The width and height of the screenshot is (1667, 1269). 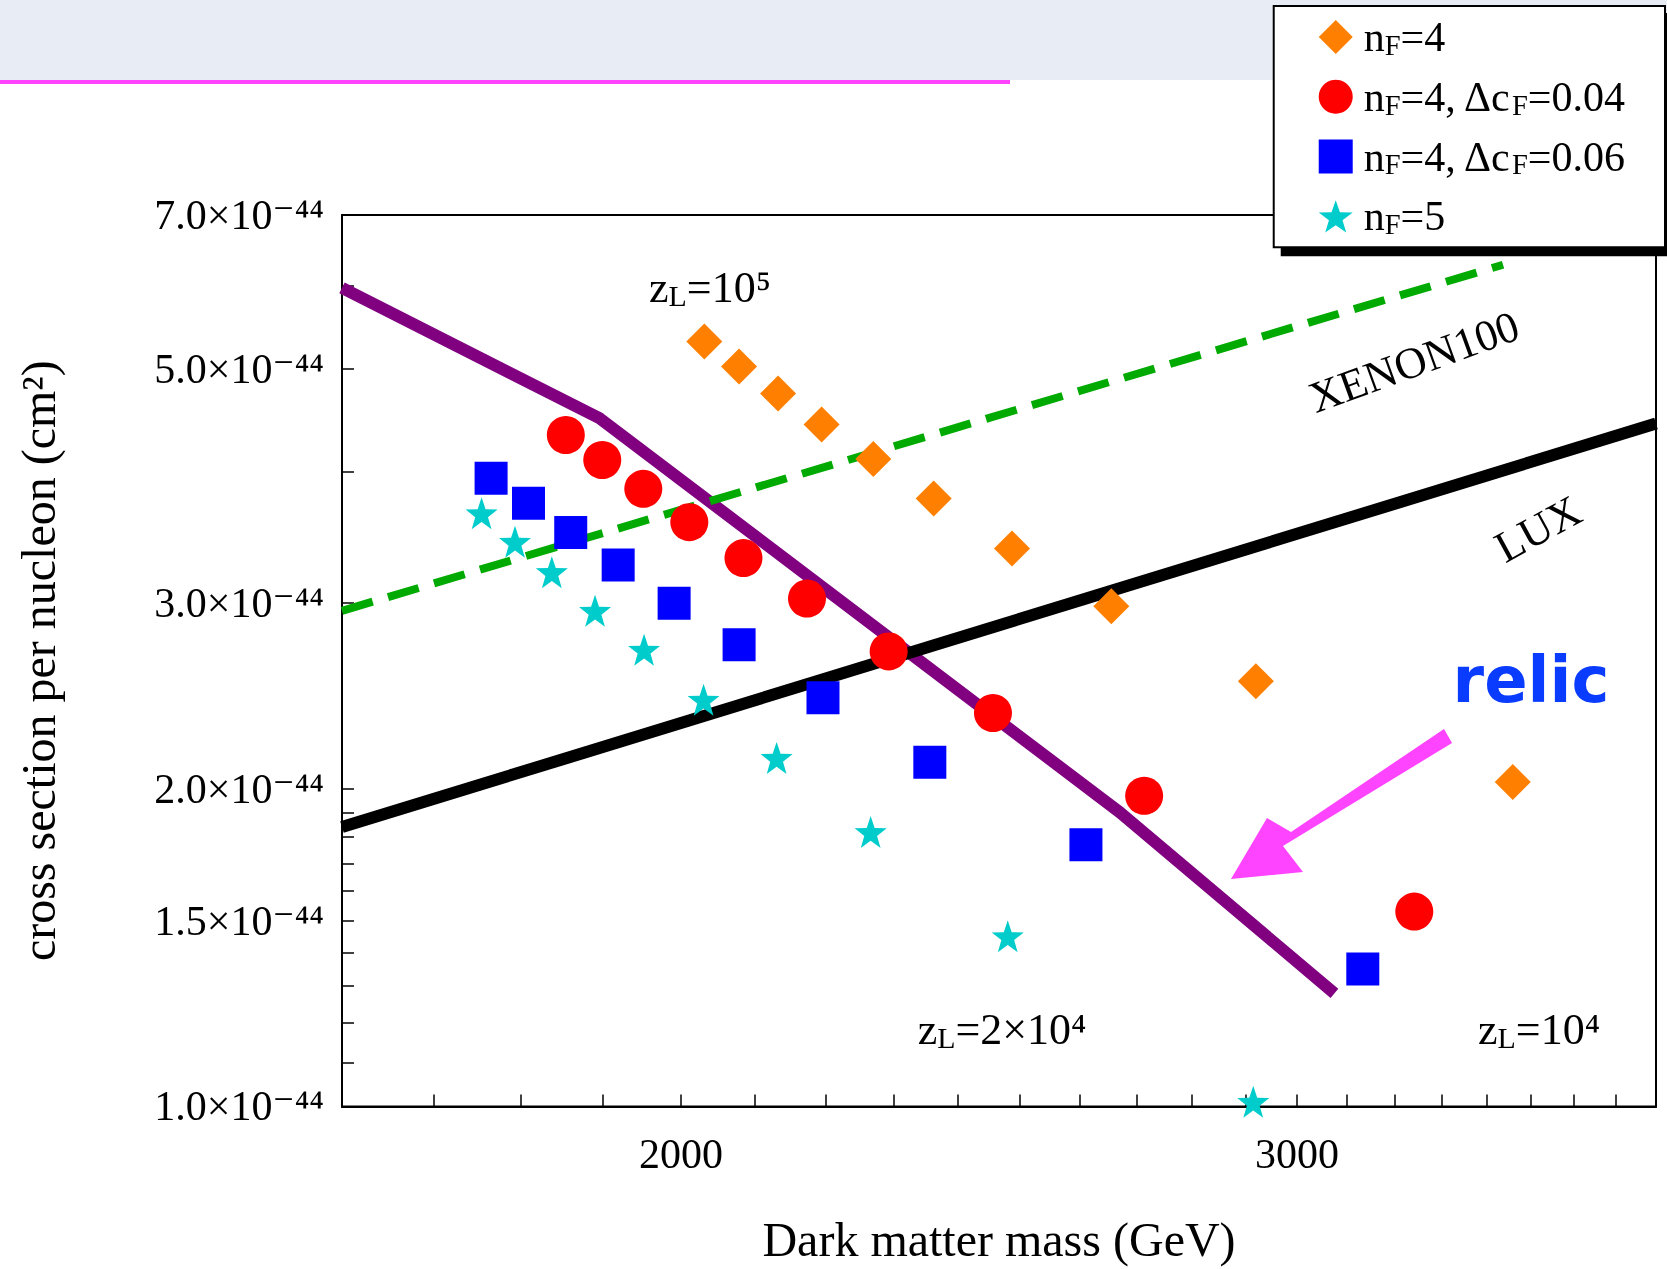 What do you see at coordinates (1002, 1029) in the screenshot?
I see `annotation: zL=2×10⁴` at bounding box center [1002, 1029].